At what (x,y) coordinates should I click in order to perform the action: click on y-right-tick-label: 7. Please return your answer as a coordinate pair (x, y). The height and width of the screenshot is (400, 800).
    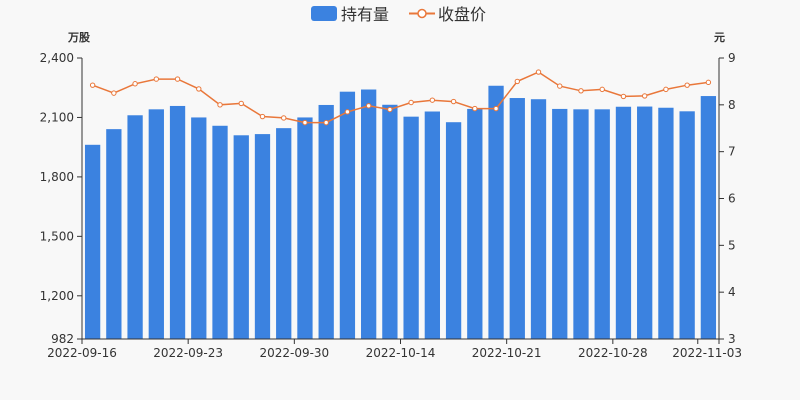
    Looking at the image, I should click on (732, 152).